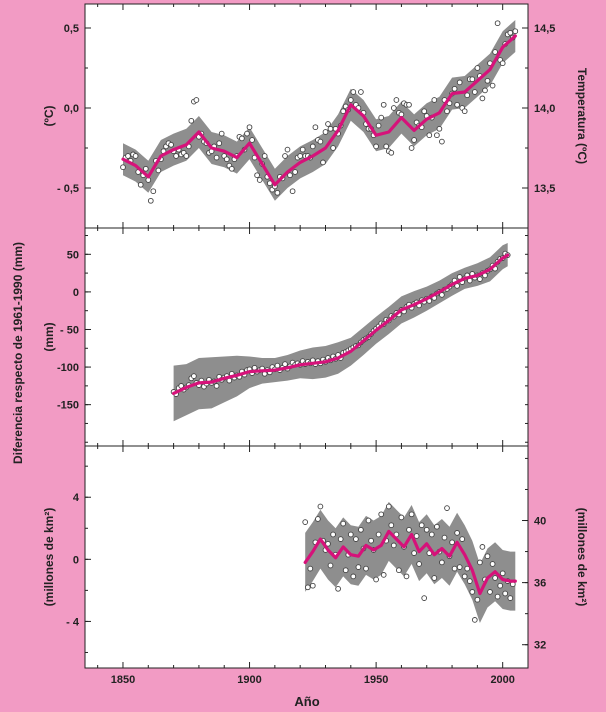 The height and width of the screenshot is (712, 606). Describe the element at coordinates (76, 498) in the screenshot. I see `y-tick-label: 4` at that location.